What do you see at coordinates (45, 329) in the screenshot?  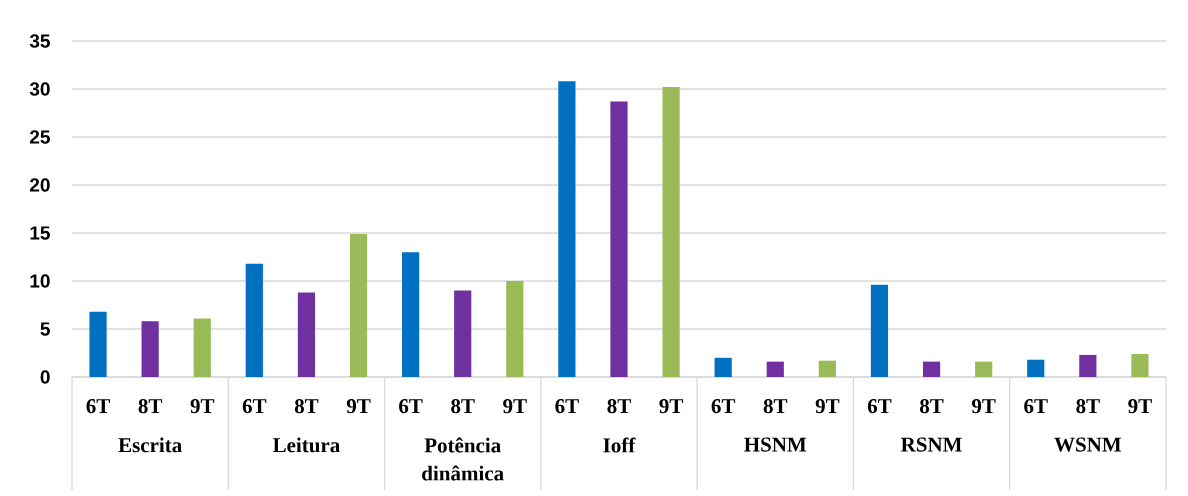 I see `y-tick-label: 5` at bounding box center [45, 329].